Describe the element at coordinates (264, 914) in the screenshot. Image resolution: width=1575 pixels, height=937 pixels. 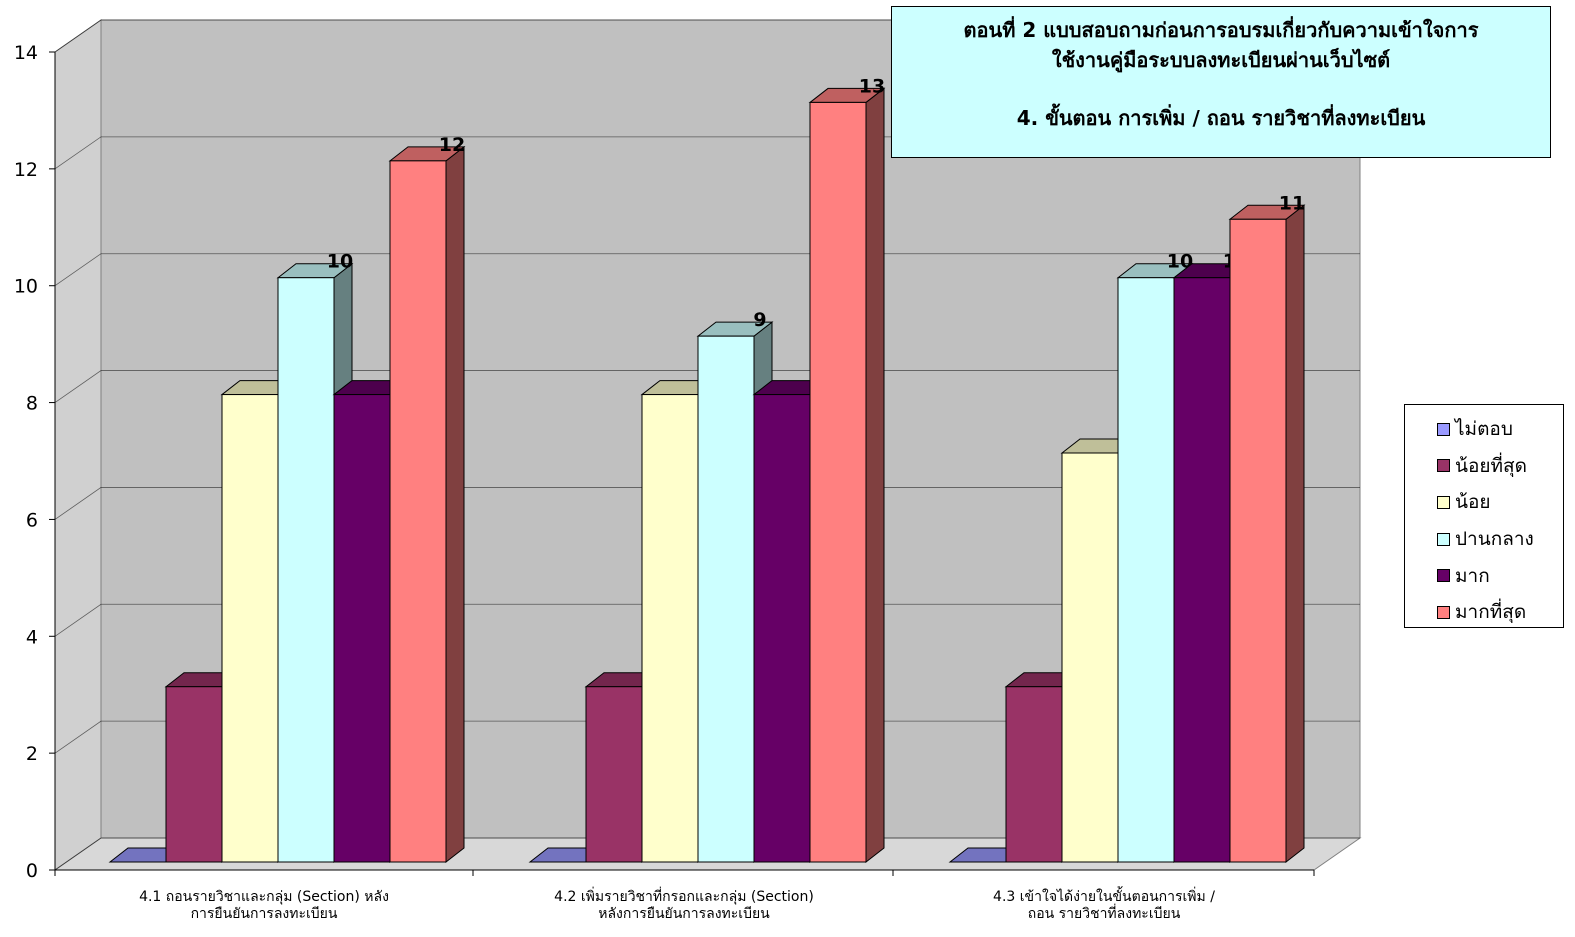
I see `x-category-label-line: การยืนยันการลงทะเบียน` at that location.